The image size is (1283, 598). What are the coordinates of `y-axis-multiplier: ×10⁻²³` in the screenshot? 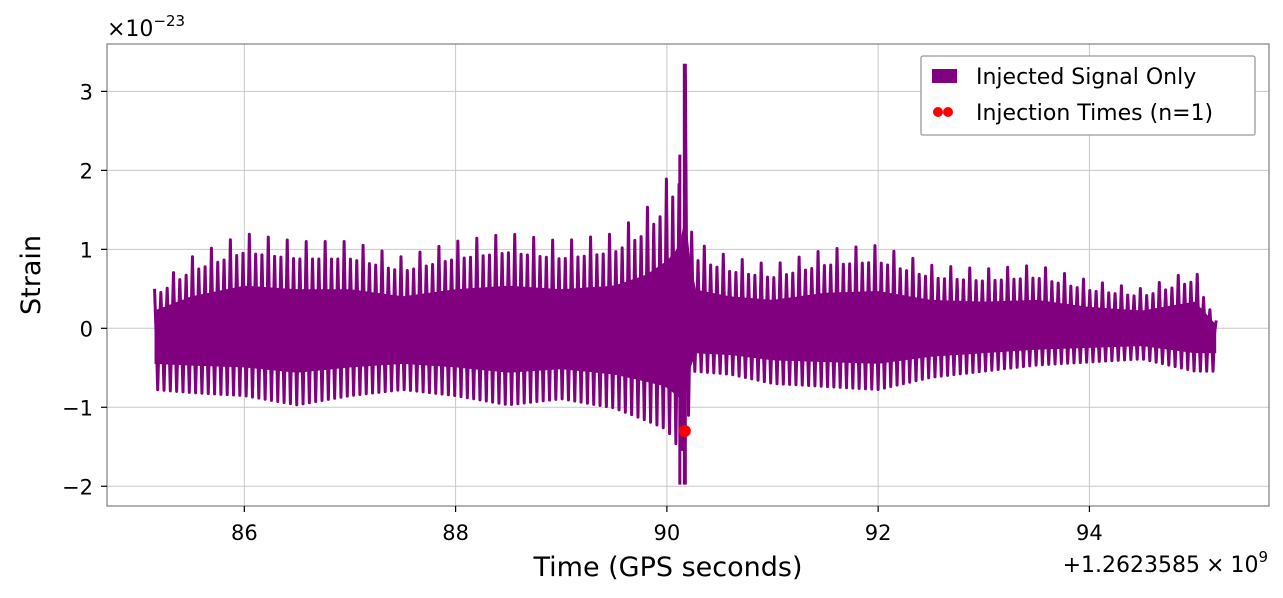 It's located at (146, 27).